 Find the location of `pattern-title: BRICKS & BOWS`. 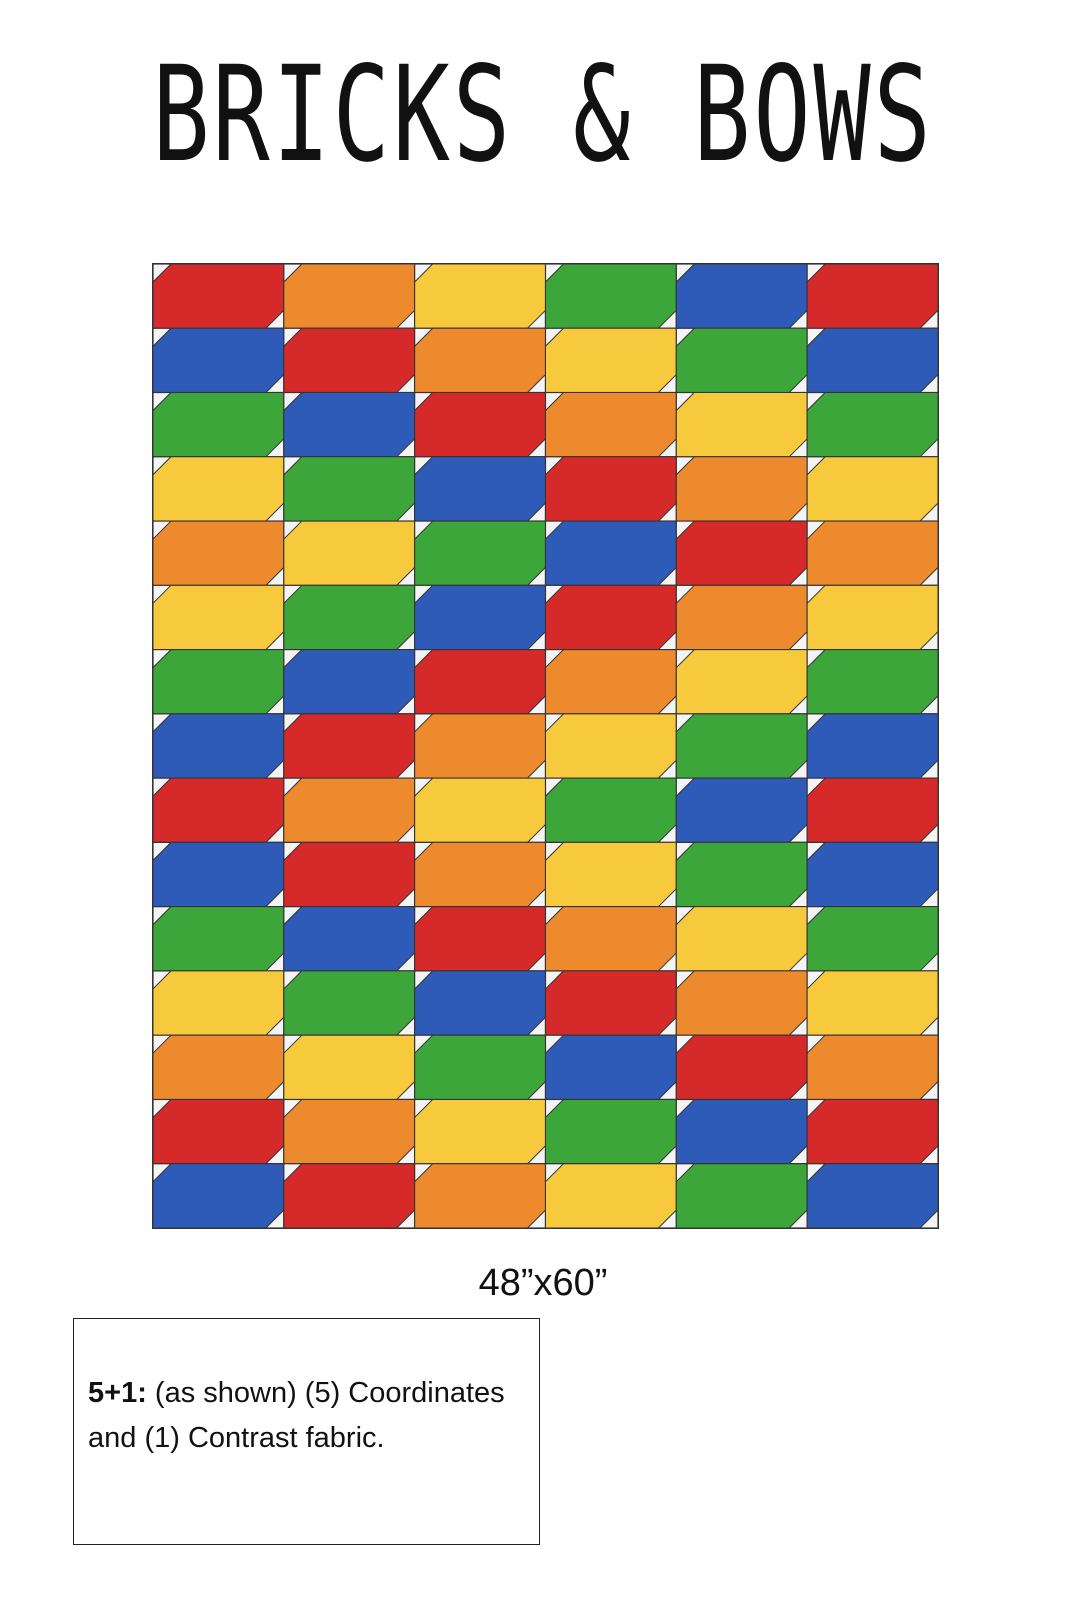

pattern-title: BRICKS & BOWS is located at coordinates (543, 115).